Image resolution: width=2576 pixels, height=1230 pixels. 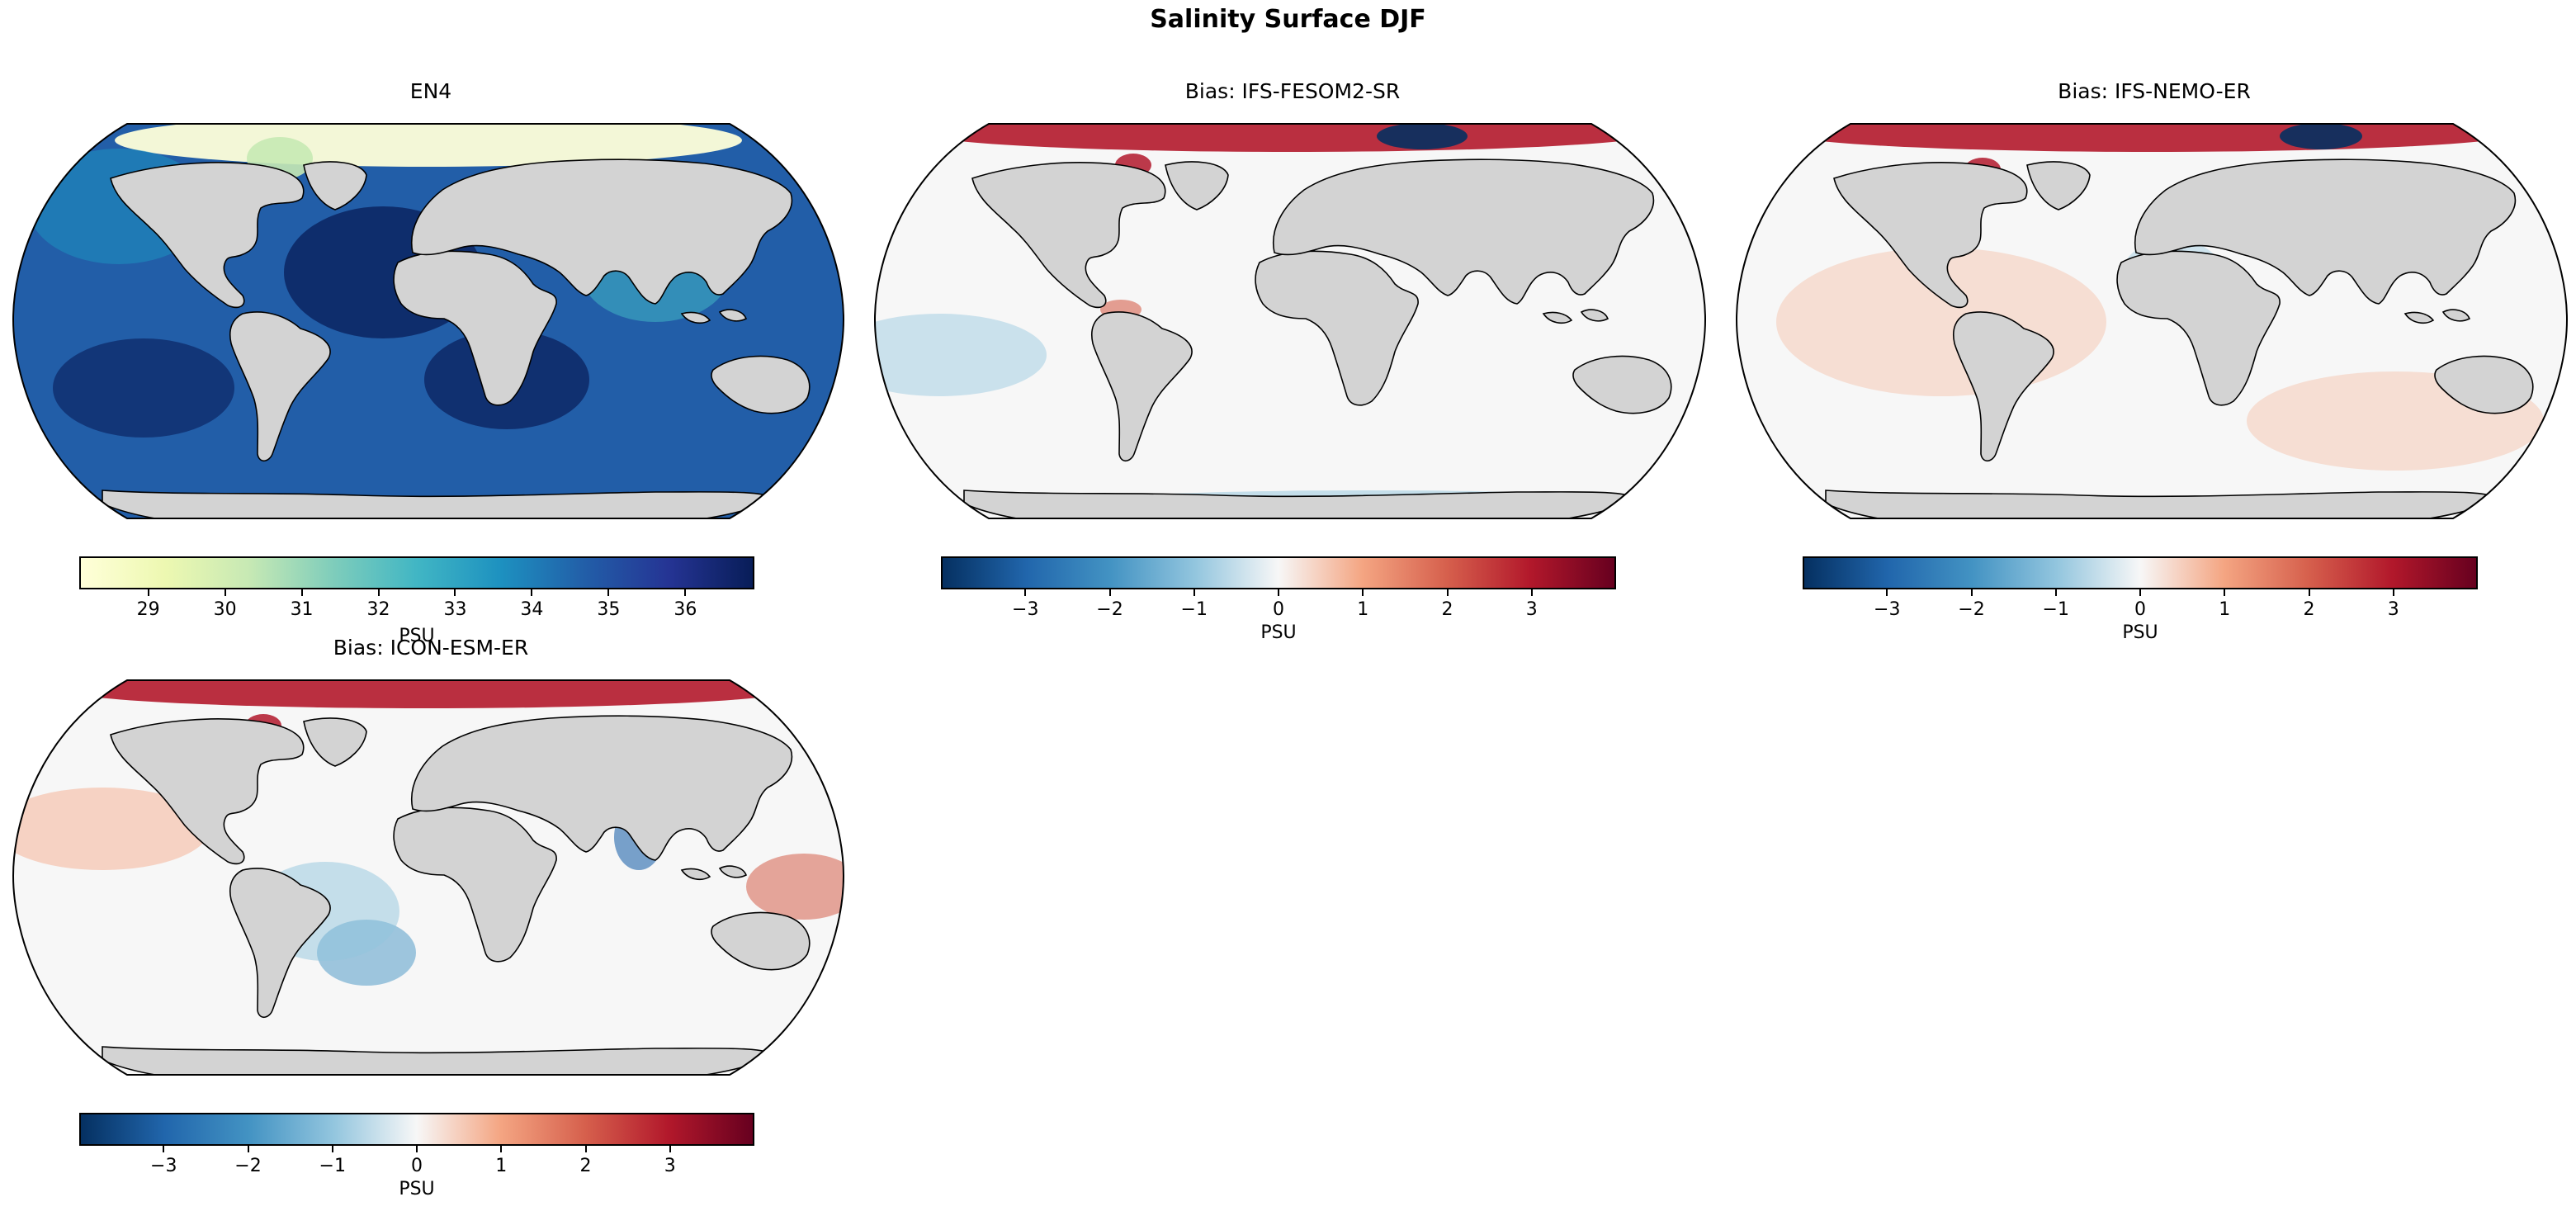 I want to click on panel-title: EN4, so click(x=430, y=91).